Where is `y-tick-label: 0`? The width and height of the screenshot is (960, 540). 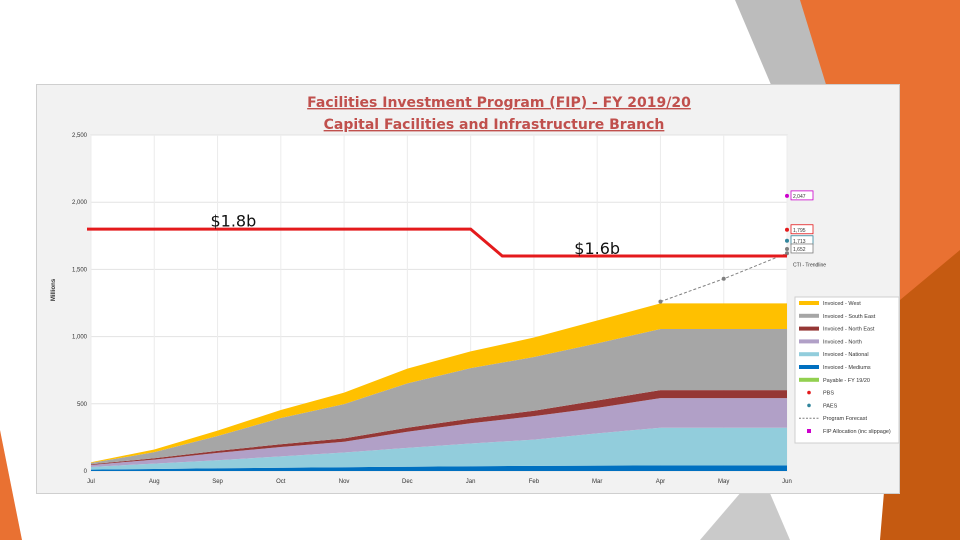 y-tick-label: 0 is located at coordinates (86, 472).